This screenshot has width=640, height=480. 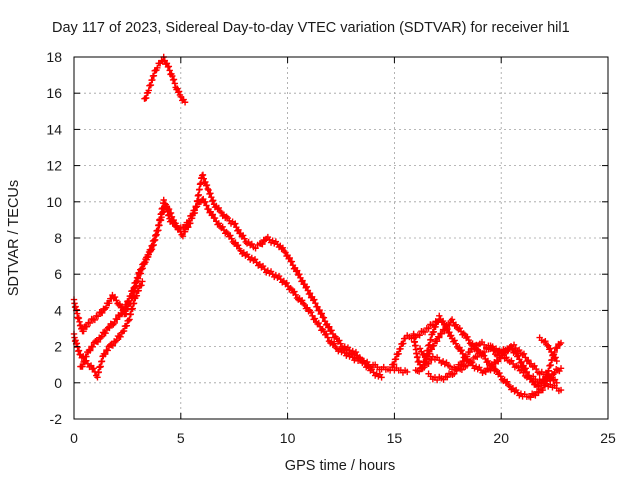 I want to click on y-tick-label: 4, so click(x=58, y=310).